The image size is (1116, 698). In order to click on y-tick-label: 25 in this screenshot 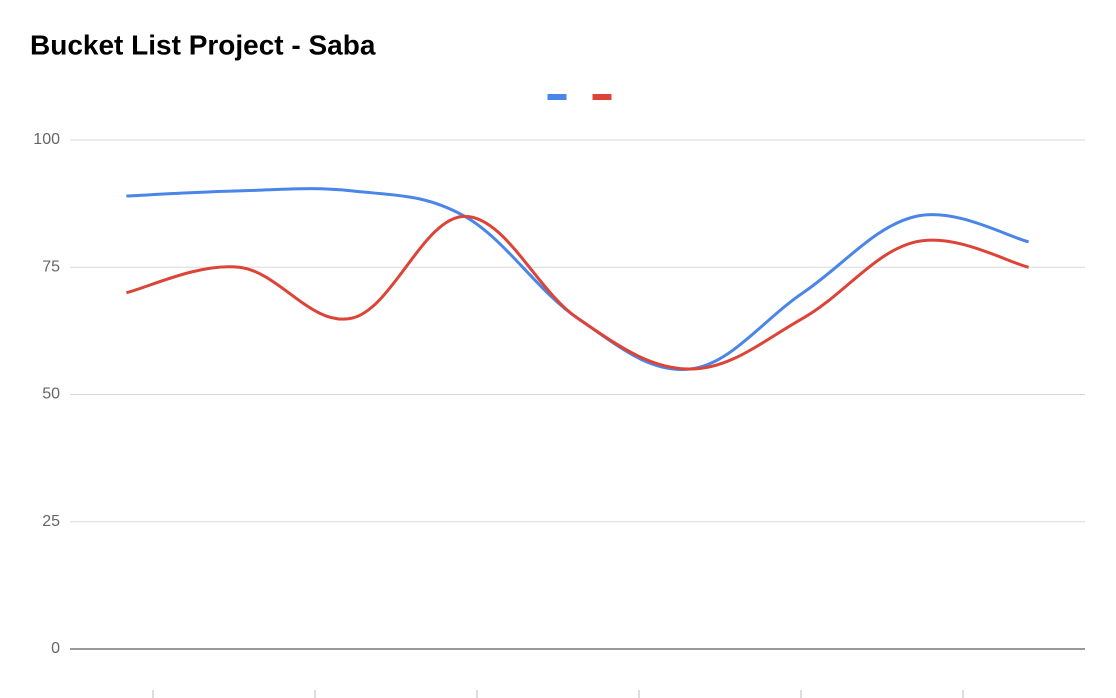, I will do `click(51, 521)`.